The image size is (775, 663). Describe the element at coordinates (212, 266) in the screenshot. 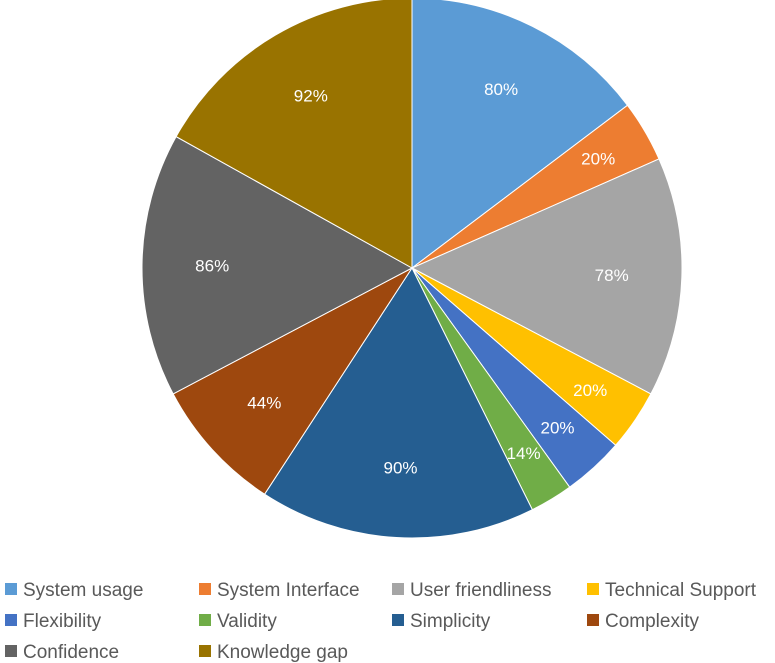

I see `pie-data-label: 86%` at that location.